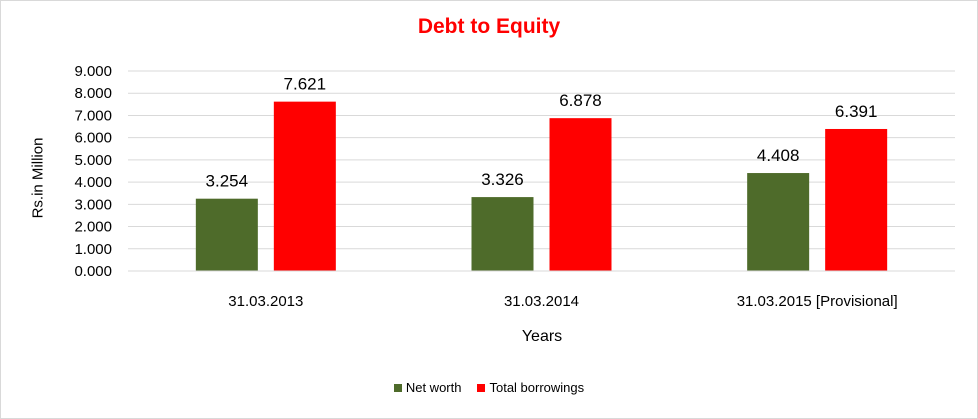  I want to click on x-tick-label: 31.03.2015 [Provisional], so click(817, 301).